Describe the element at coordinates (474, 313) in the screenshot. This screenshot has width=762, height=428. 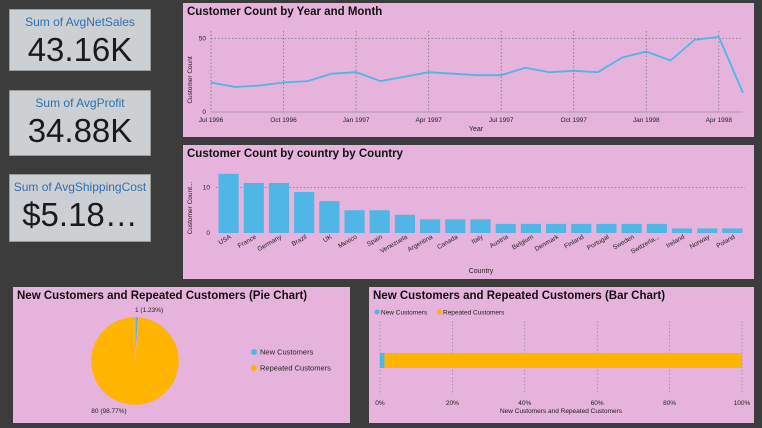
I see `stacked-legend-label: Repeated Customers` at that location.